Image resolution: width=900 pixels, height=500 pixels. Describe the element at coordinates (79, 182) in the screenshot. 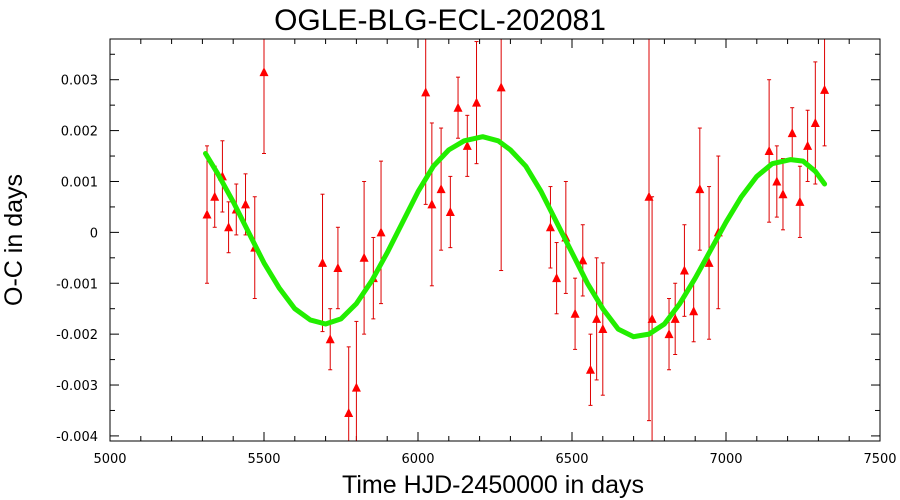

I see `y-tick-label: 0.001` at that location.